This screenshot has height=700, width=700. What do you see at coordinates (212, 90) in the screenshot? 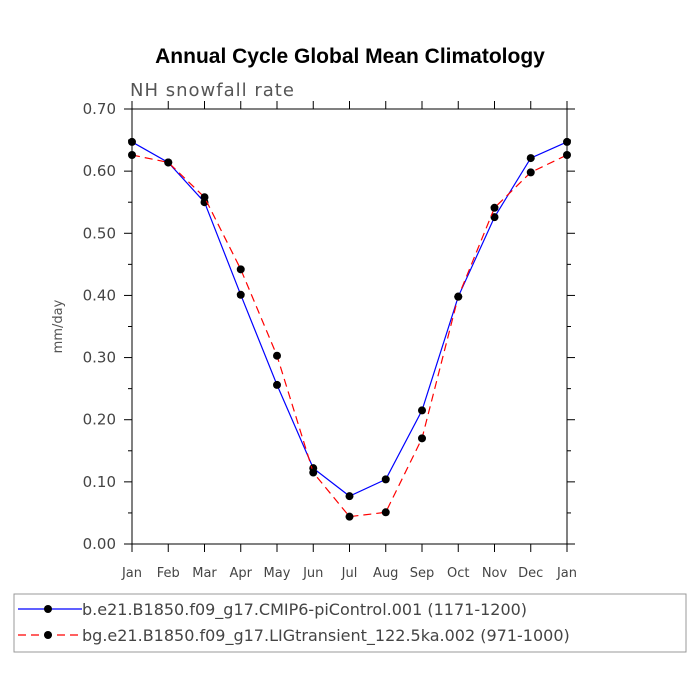
I see `chart-subtitle: NH snowfall rate` at bounding box center [212, 90].